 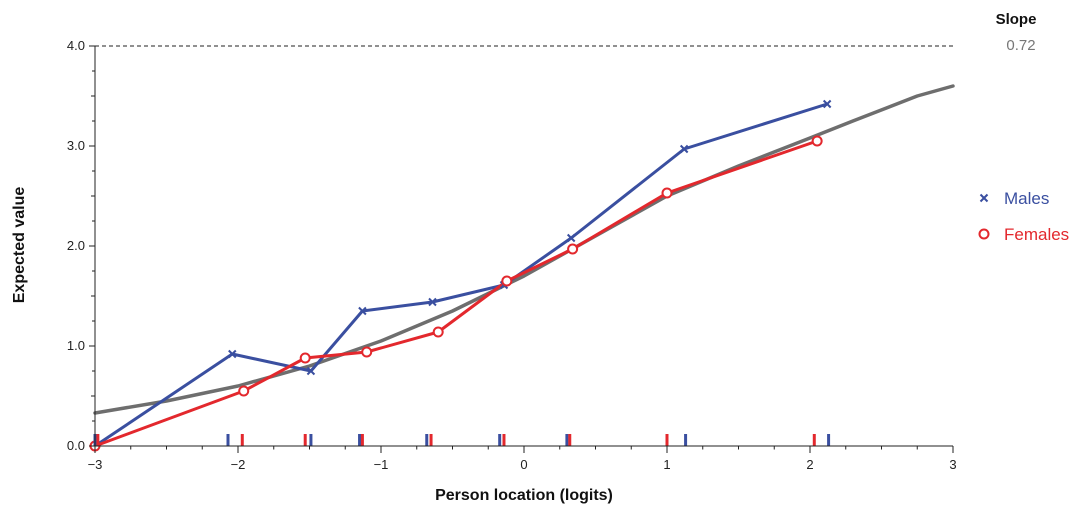 What do you see at coordinates (984, 234) in the screenshot?
I see `legend-females-marker` at bounding box center [984, 234].